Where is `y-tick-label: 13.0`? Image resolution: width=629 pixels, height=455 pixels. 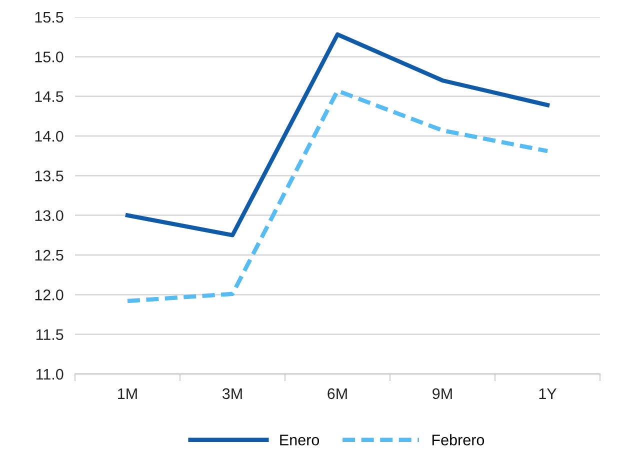 y-tick-label: 13.0 is located at coordinates (49, 216).